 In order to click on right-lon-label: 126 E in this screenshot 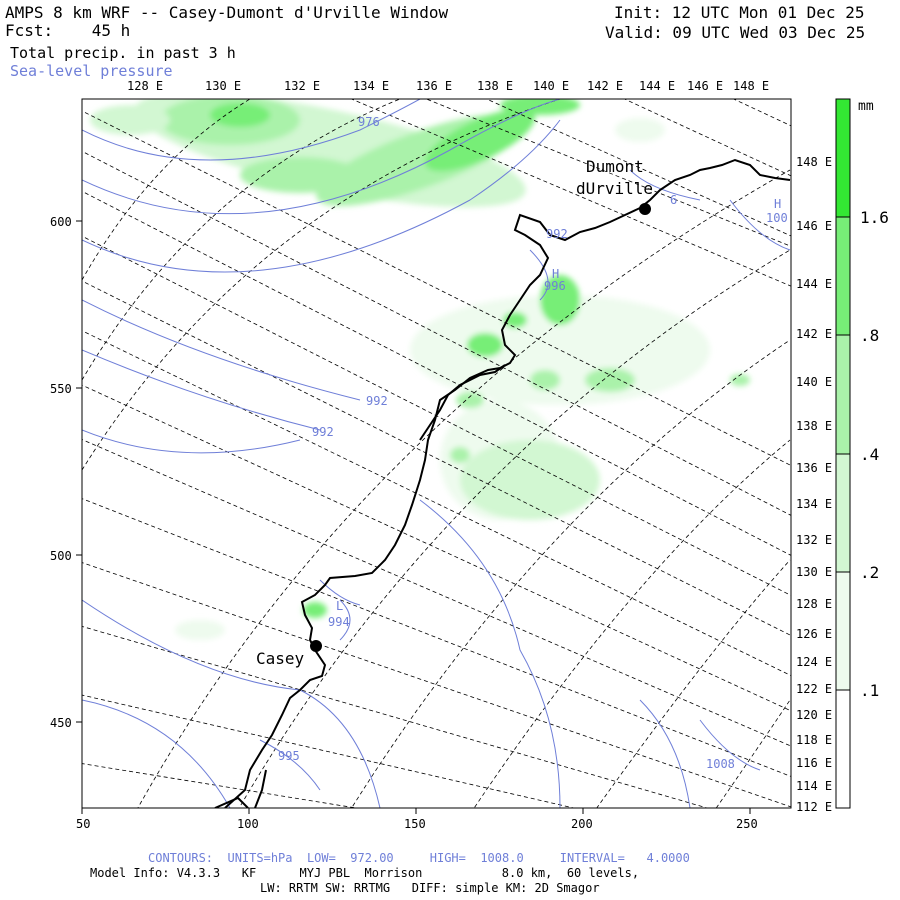, I will do `click(814, 634)`.